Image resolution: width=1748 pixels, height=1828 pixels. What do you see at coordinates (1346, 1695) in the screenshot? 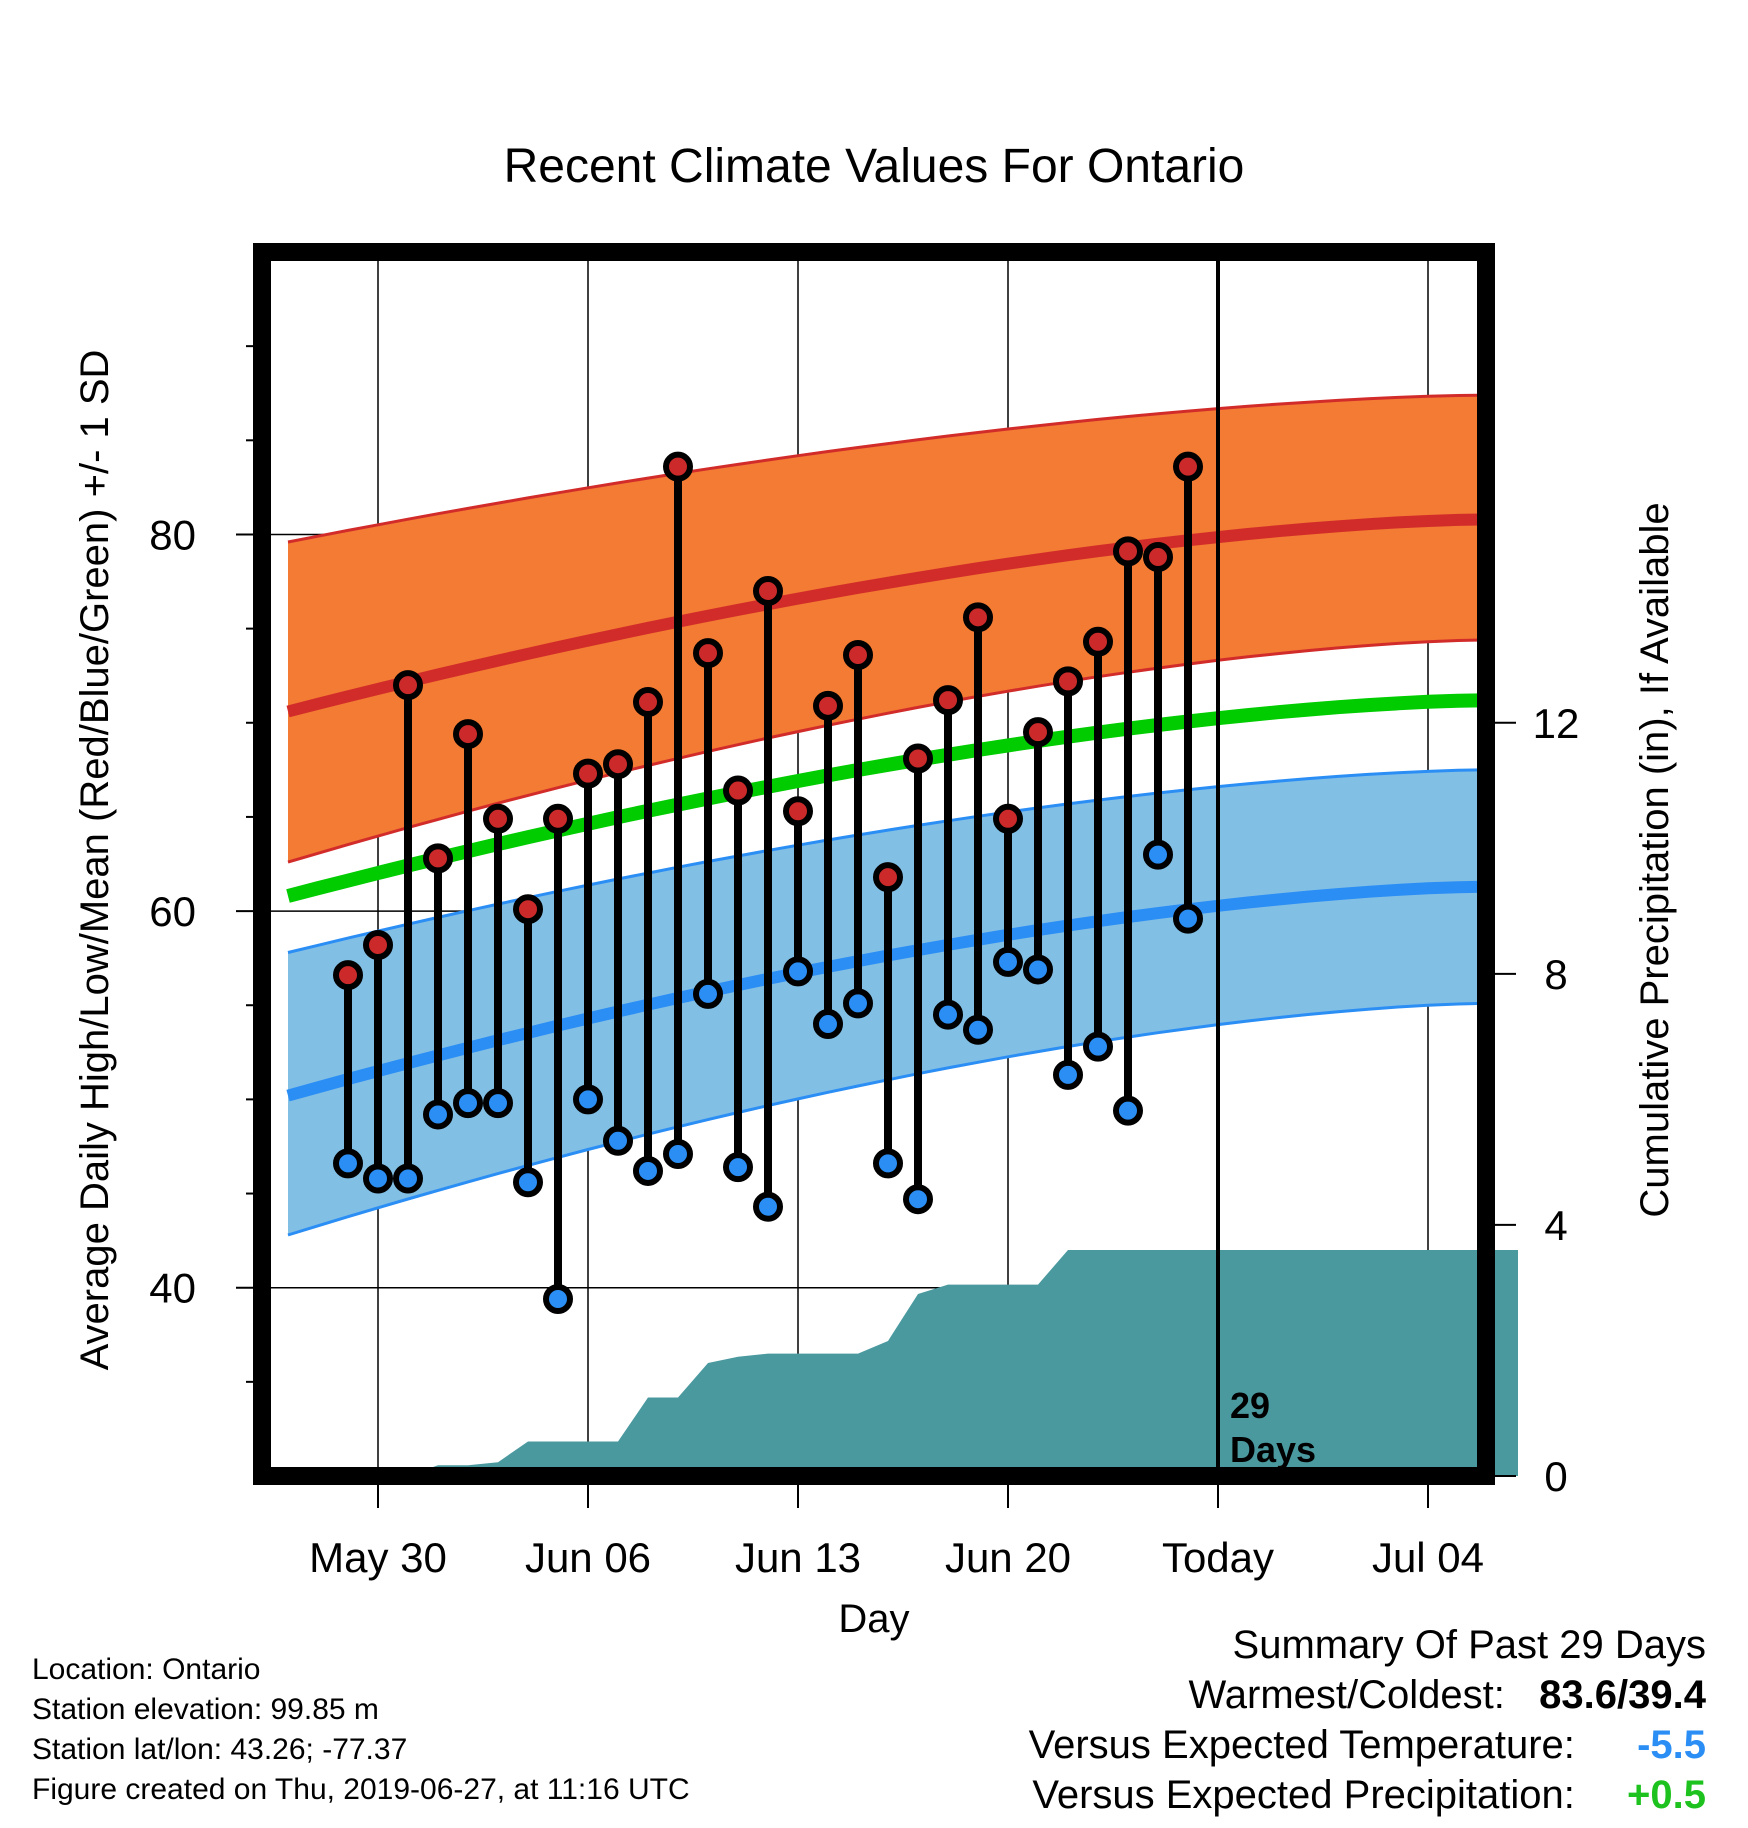
I see `warmest-label: Warmest/Coldest:` at bounding box center [1346, 1695].